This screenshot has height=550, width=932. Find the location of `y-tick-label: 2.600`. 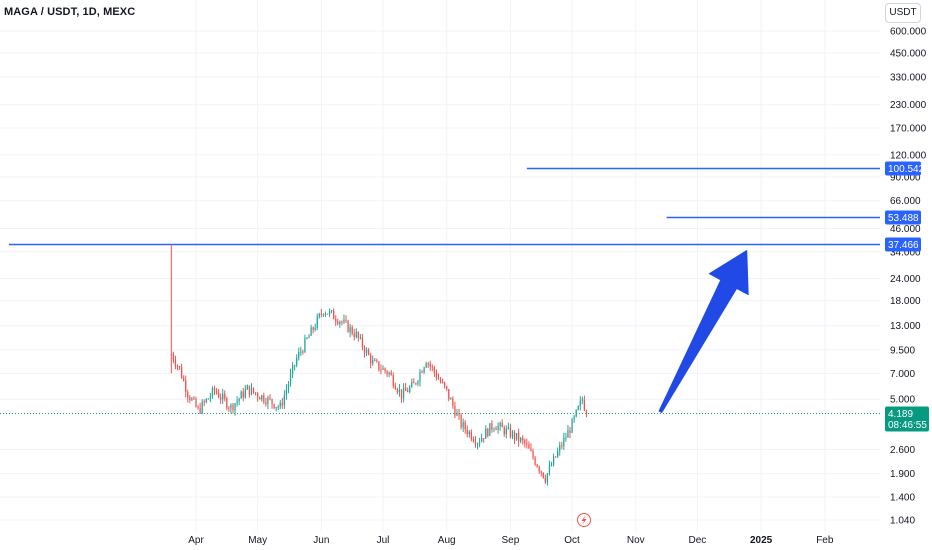

y-tick-label: 2.600 is located at coordinates (902, 450).